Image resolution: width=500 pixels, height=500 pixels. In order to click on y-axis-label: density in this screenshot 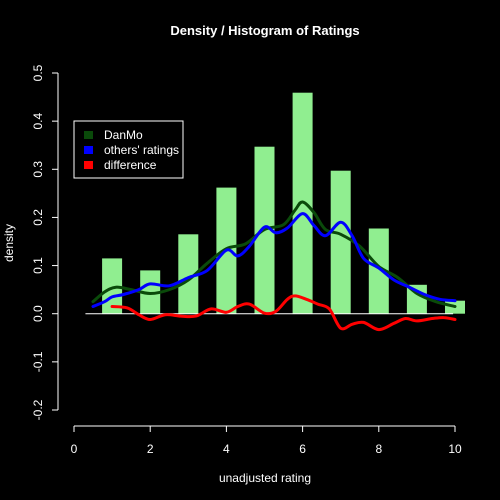, I will do `click(9, 243)`.